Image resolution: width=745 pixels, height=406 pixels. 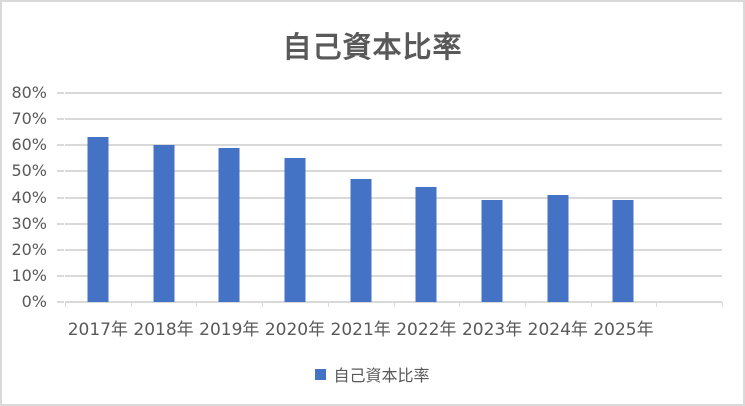 I want to click on legend-marker-icon, so click(x=321, y=374).